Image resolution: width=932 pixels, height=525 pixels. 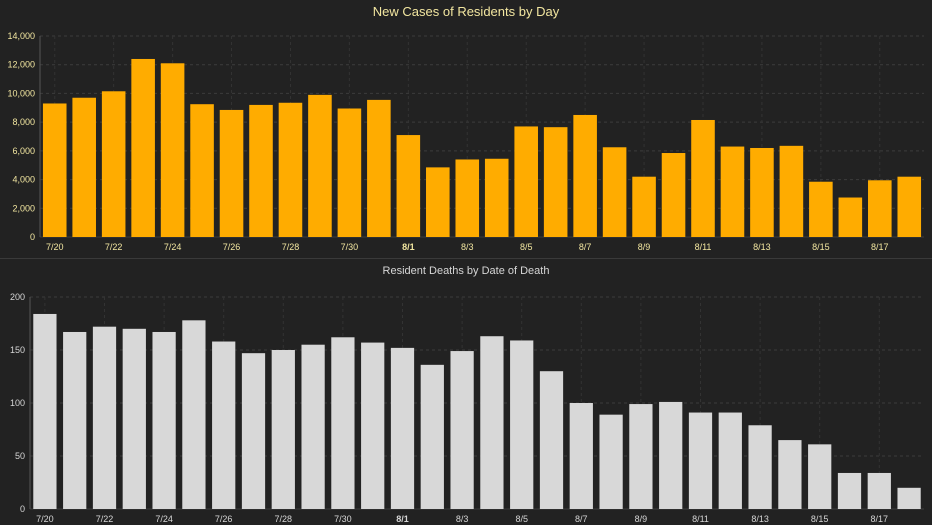 What do you see at coordinates (23, 180) in the screenshot?
I see `cases-y-tick-label: 4,000` at bounding box center [23, 180].